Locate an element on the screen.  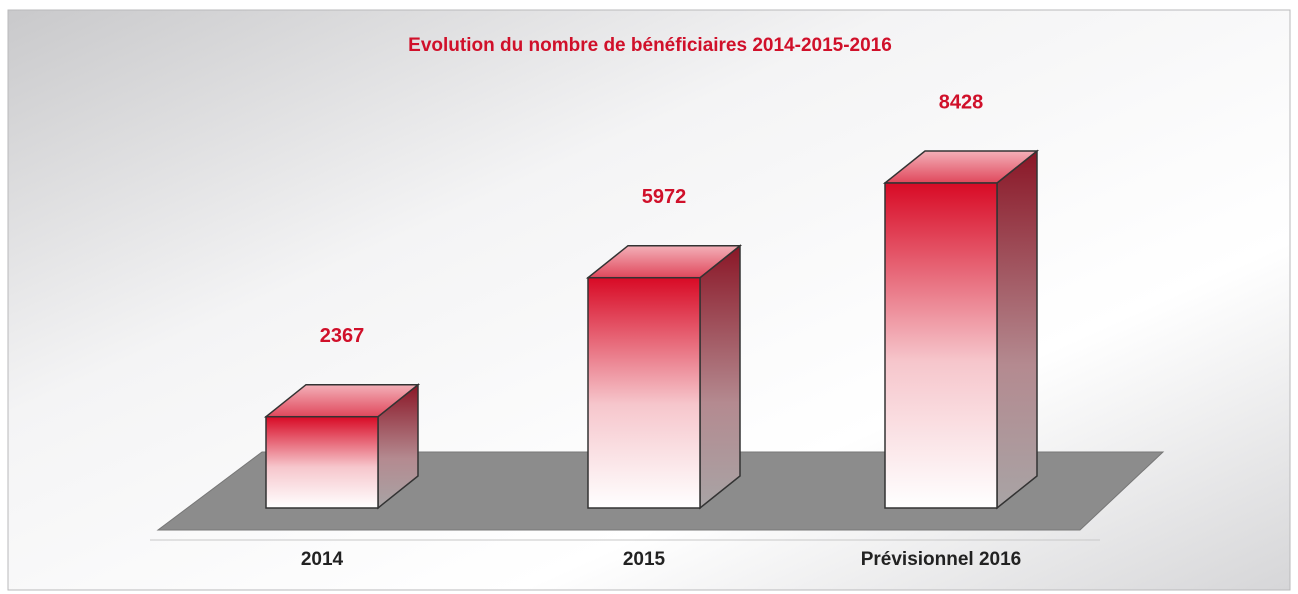
x-tick-label: Prévisionnel 2016 is located at coordinates (941, 559).